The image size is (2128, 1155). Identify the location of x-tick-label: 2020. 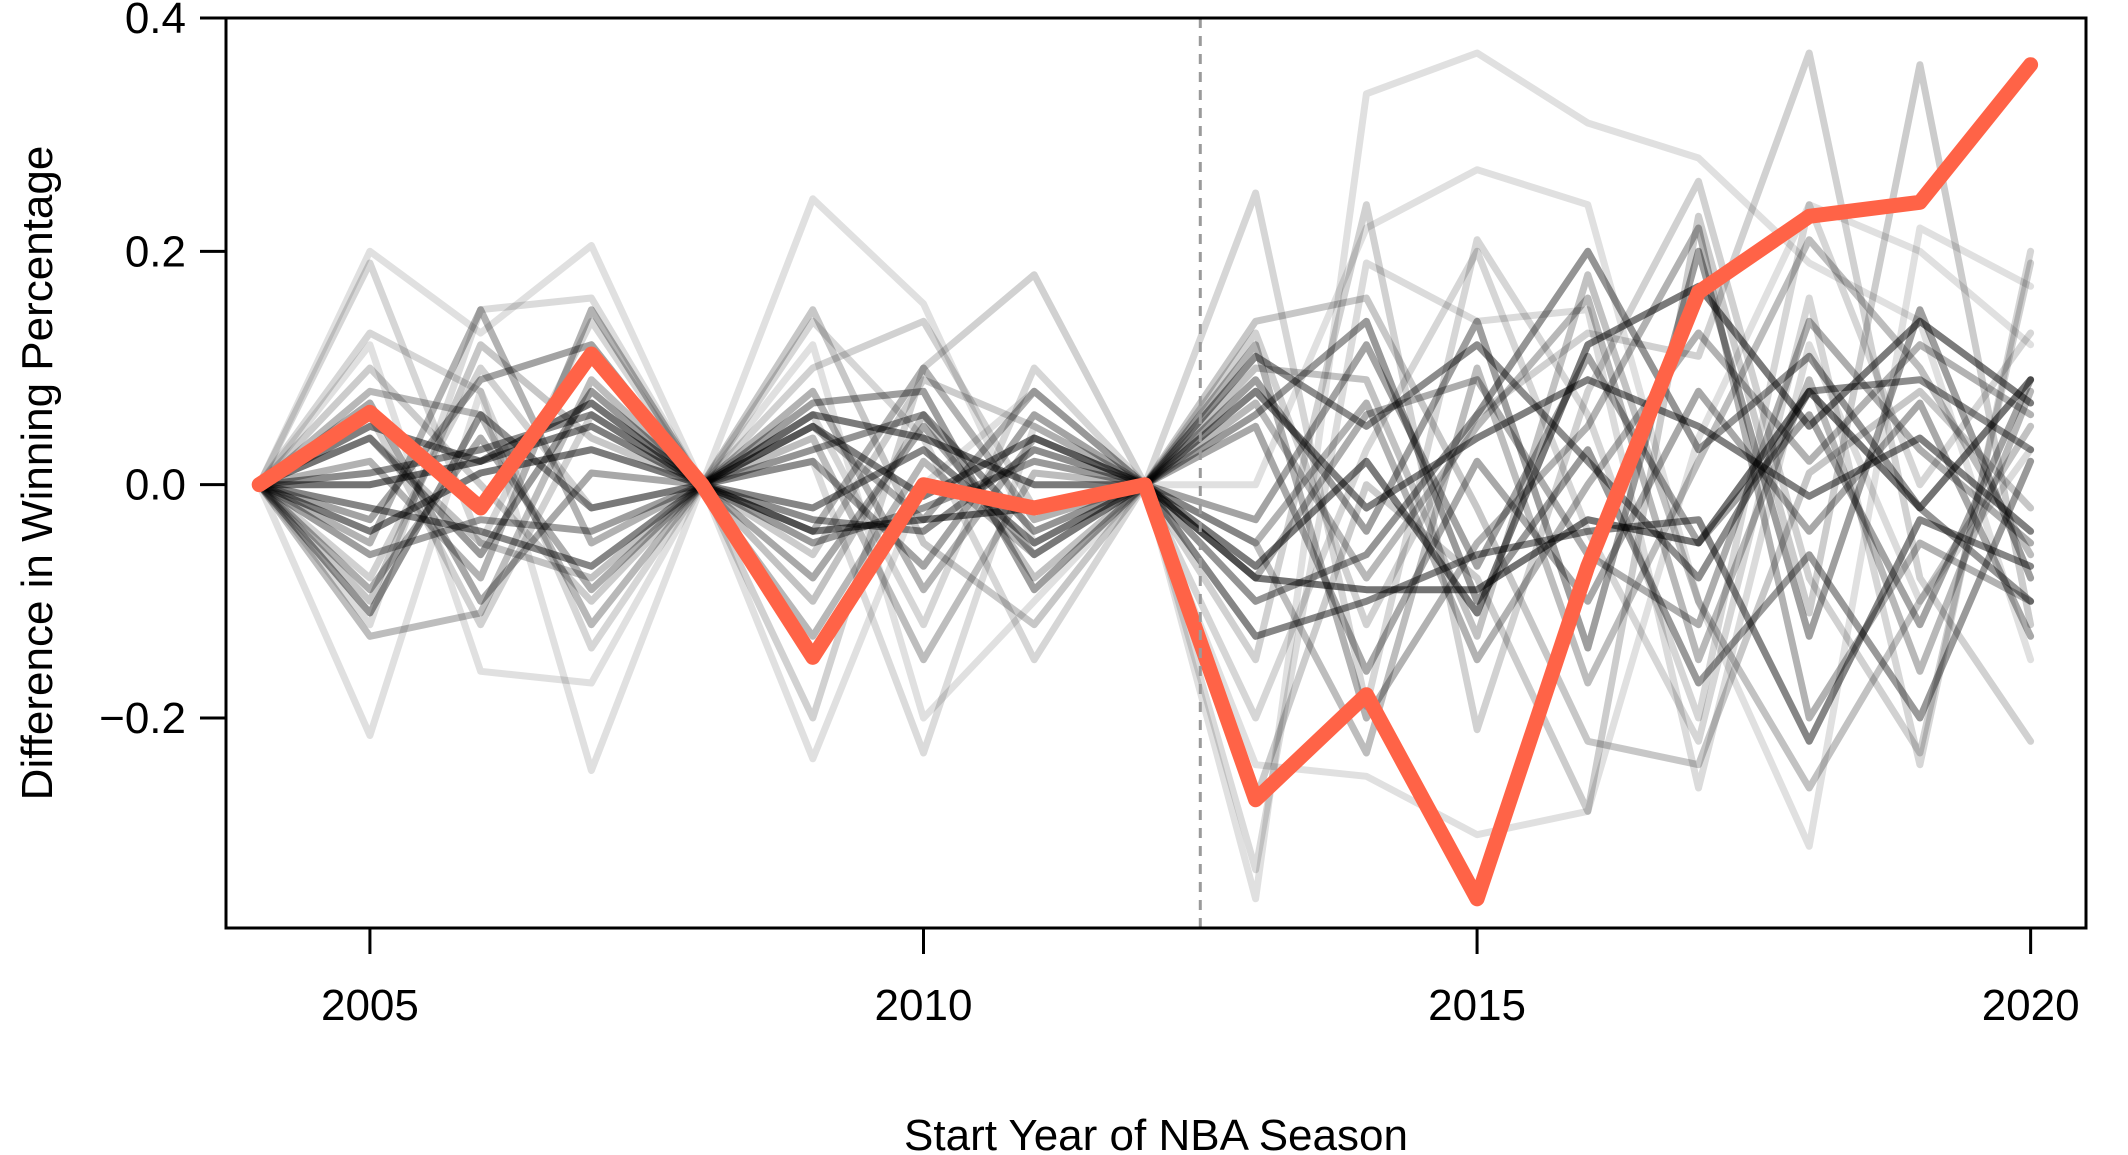
(2031, 1005).